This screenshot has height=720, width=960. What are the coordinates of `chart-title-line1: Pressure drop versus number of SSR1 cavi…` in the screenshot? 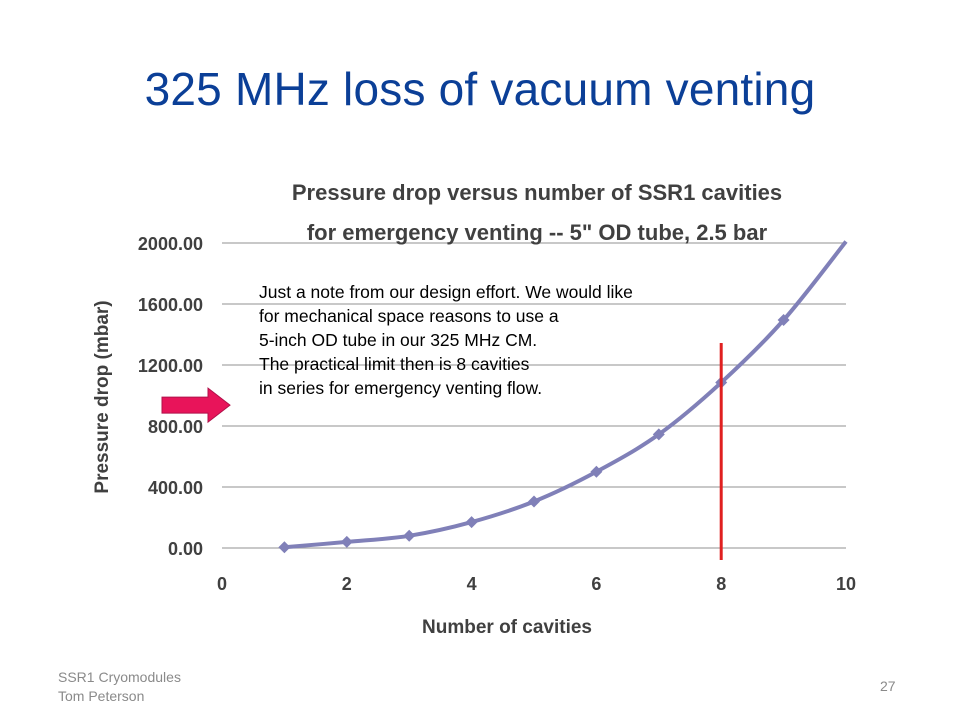 It's located at (537, 192).